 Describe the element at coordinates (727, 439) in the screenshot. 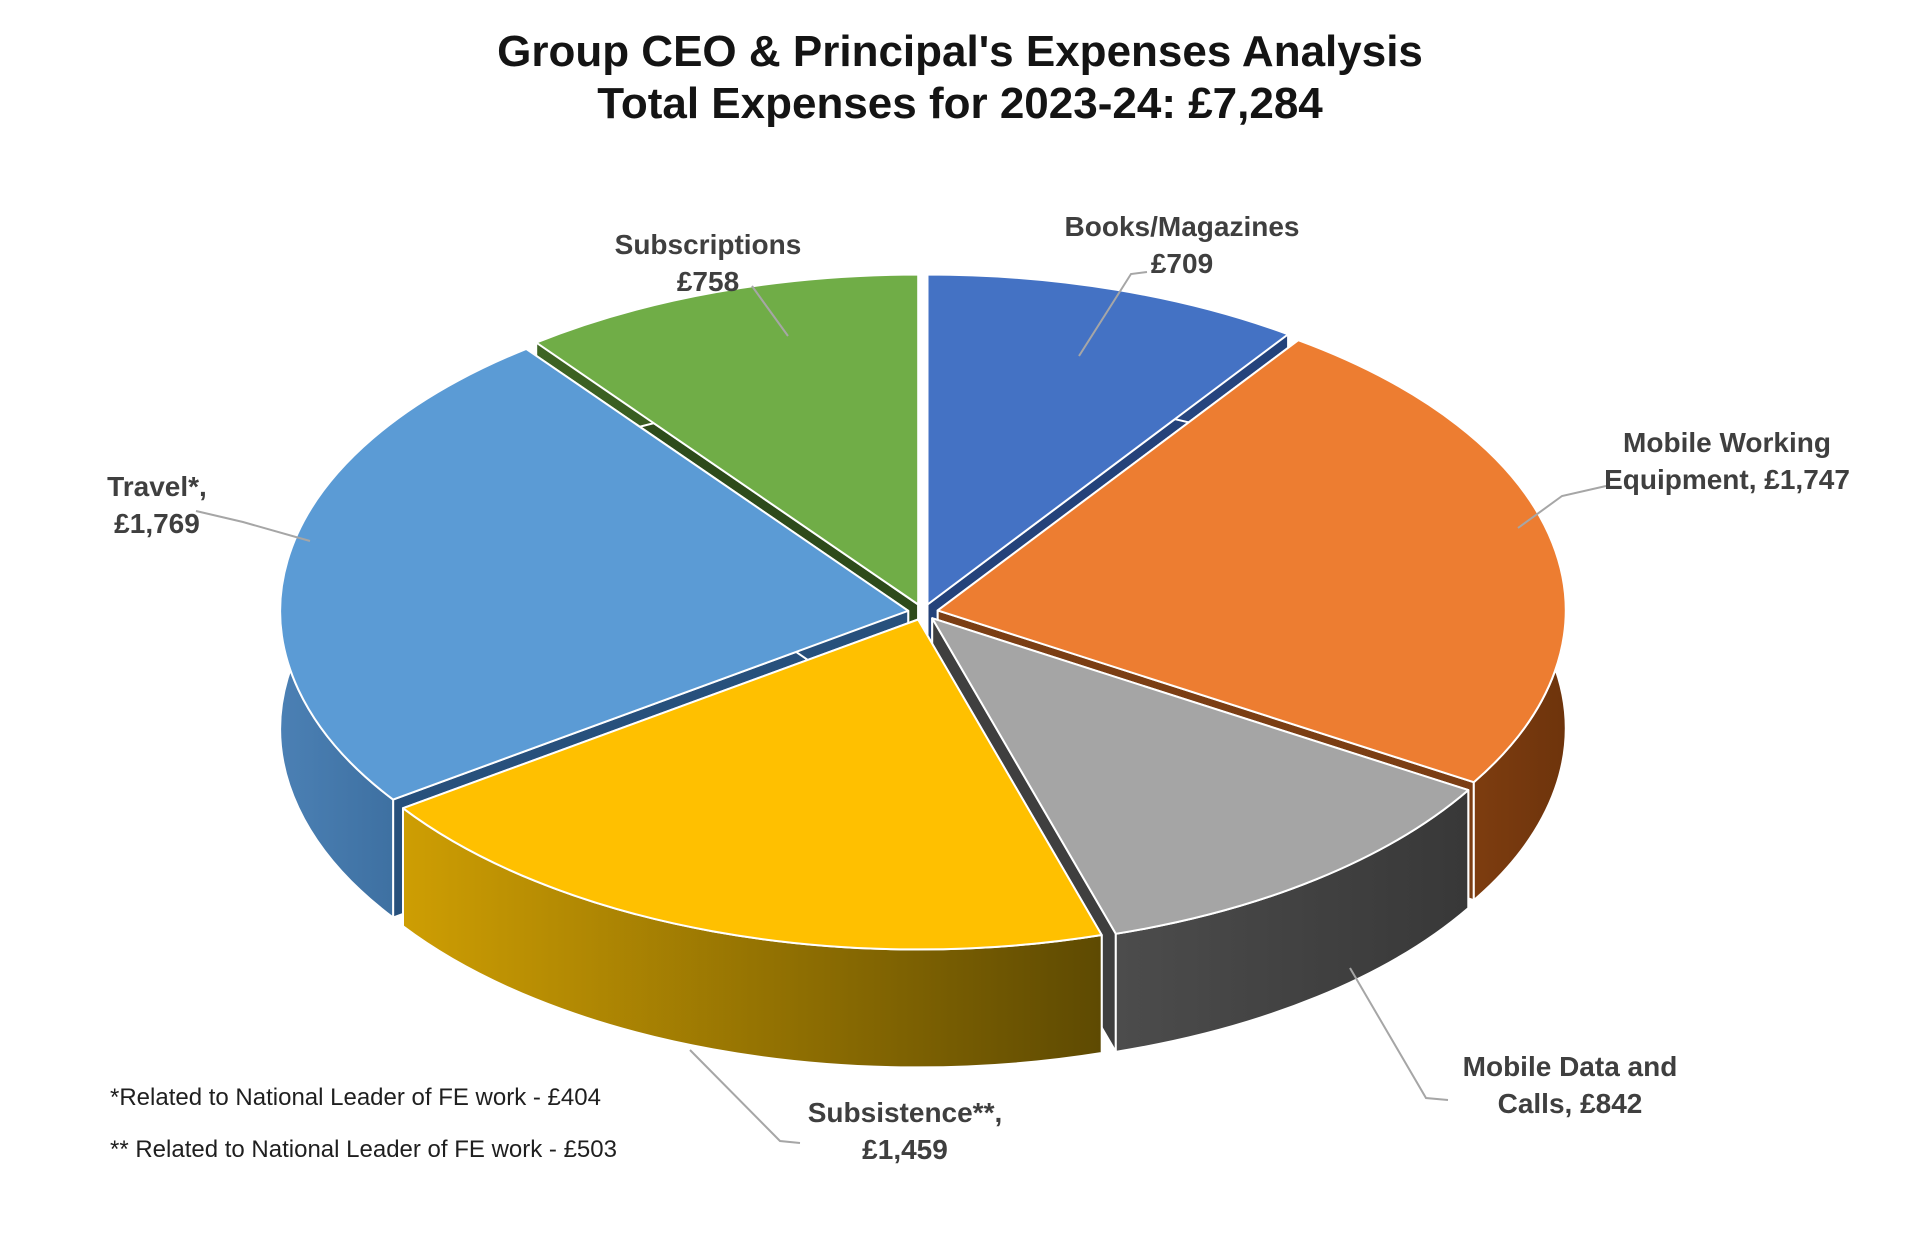

I see `pie-slice-subscriptions` at that location.